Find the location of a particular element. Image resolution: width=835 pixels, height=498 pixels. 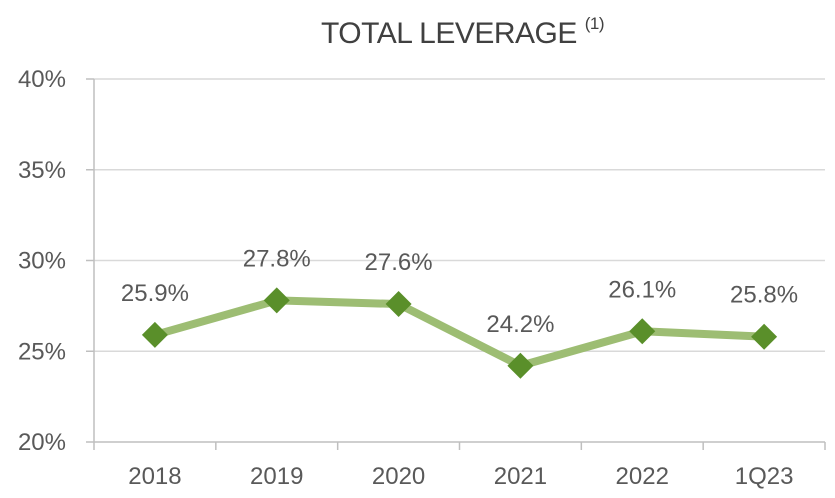

series is located at coordinates (459, 333).